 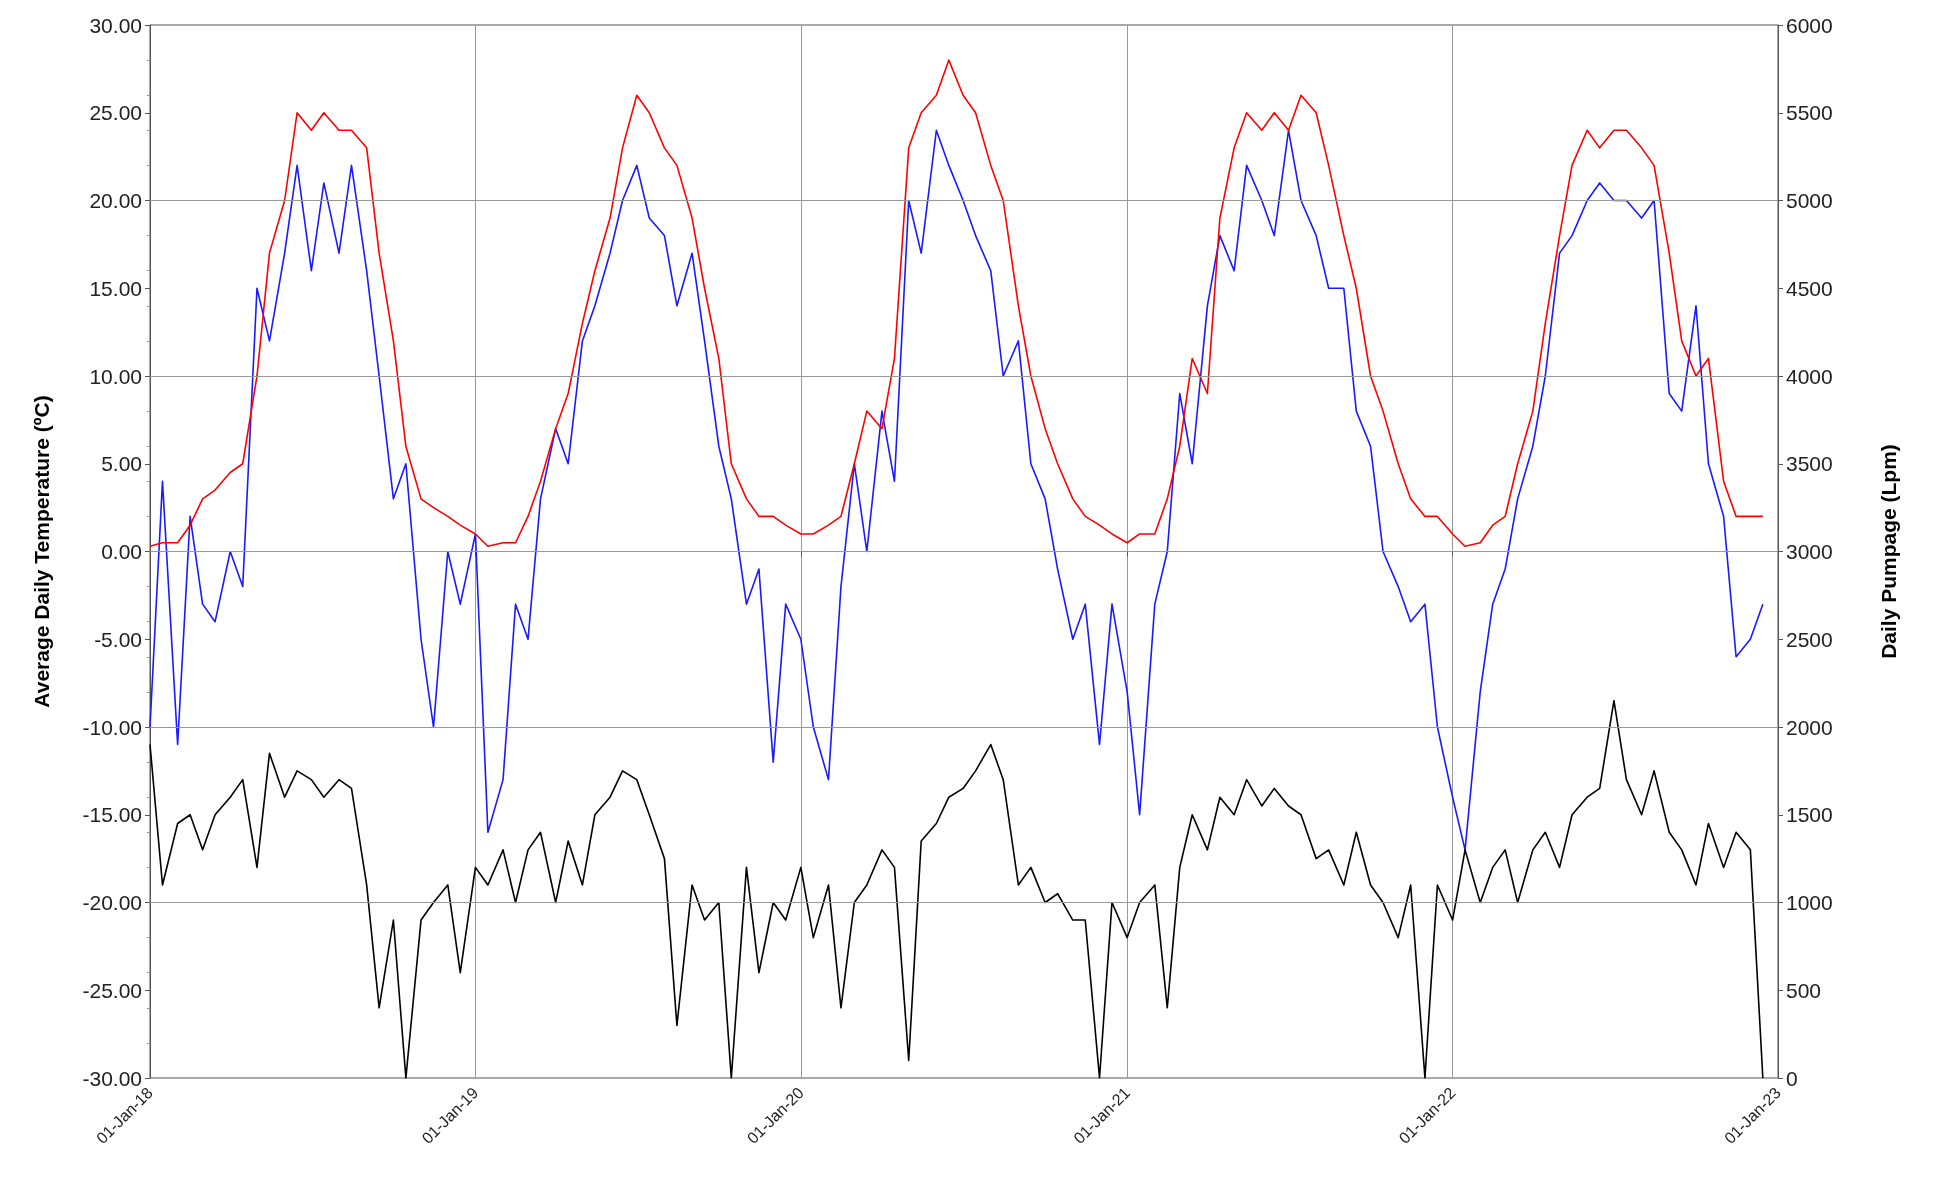 What do you see at coordinates (112, 727) in the screenshot?
I see `y-tick-label: -10.00` at bounding box center [112, 727].